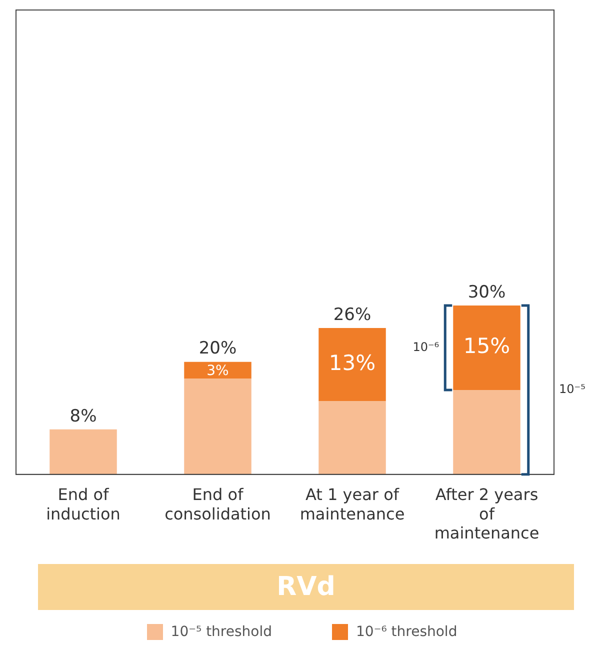 The image size is (604, 660). What do you see at coordinates (352, 504) in the screenshot?
I see `x-tick-label: At 1 year of maintenance` at bounding box center [352, 504].